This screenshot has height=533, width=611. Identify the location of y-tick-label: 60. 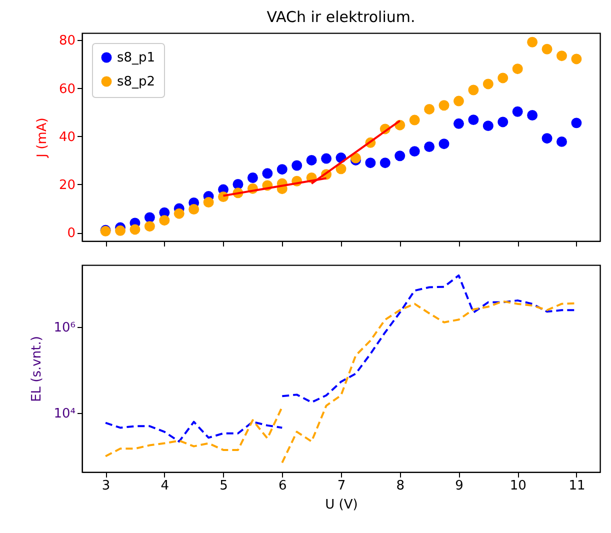
(67, 89).